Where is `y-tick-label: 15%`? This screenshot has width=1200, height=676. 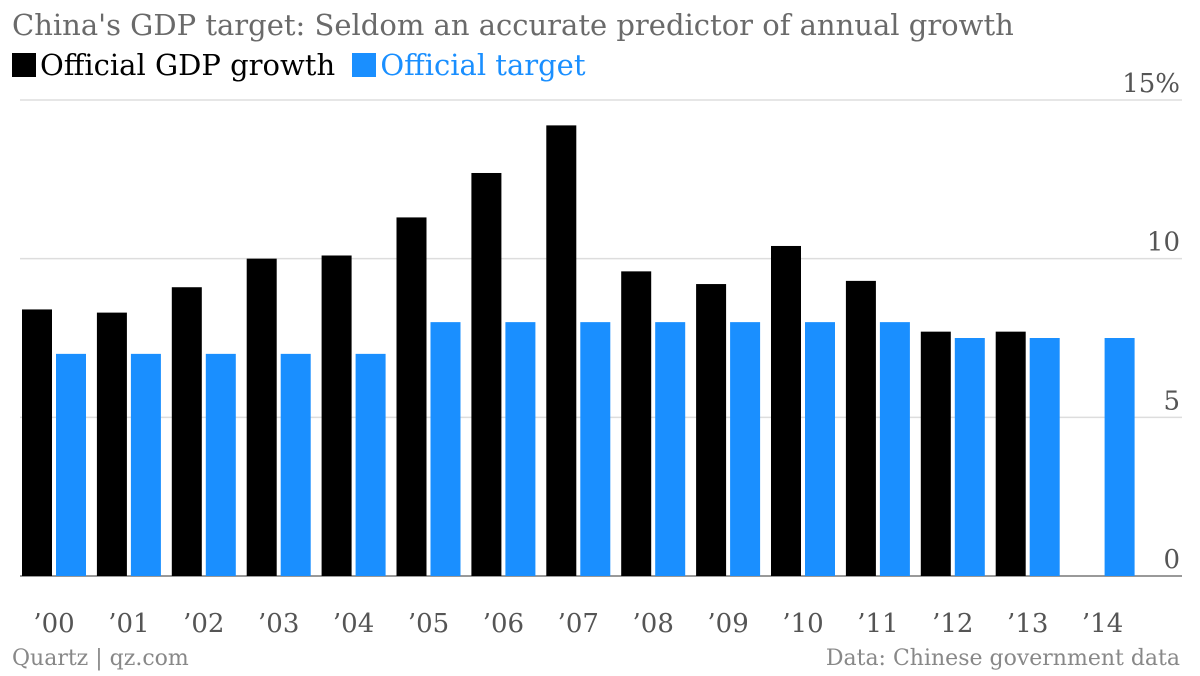 y-tick-label: 15% is located at coordinates (1151, 84).